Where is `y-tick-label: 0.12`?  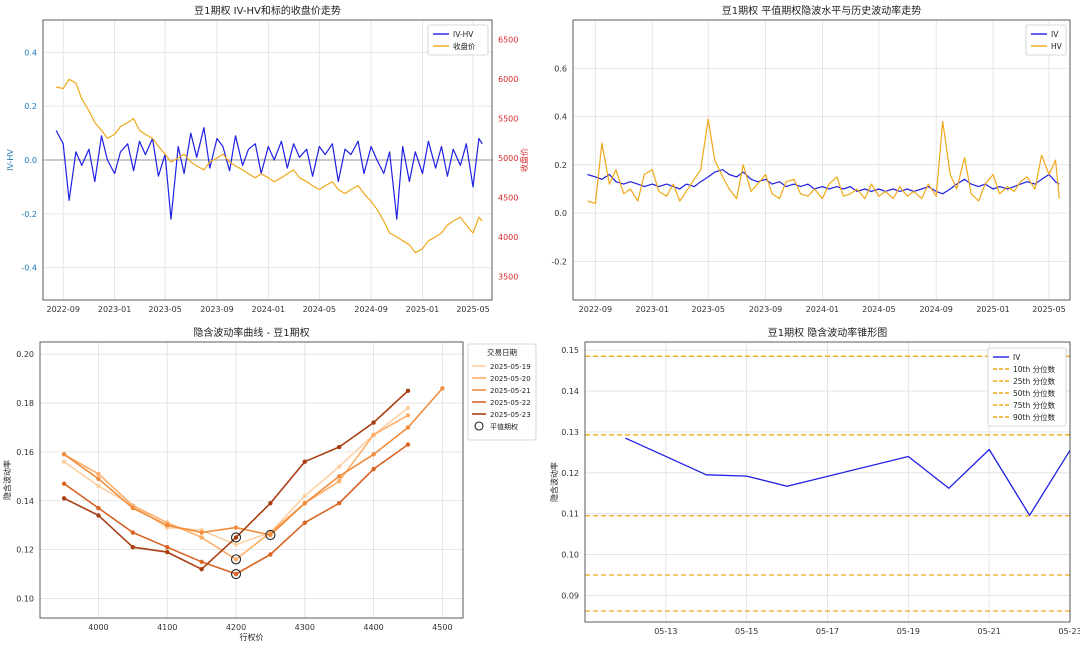
y-tick-label: 0.12 is located at coordinates (570, 473).